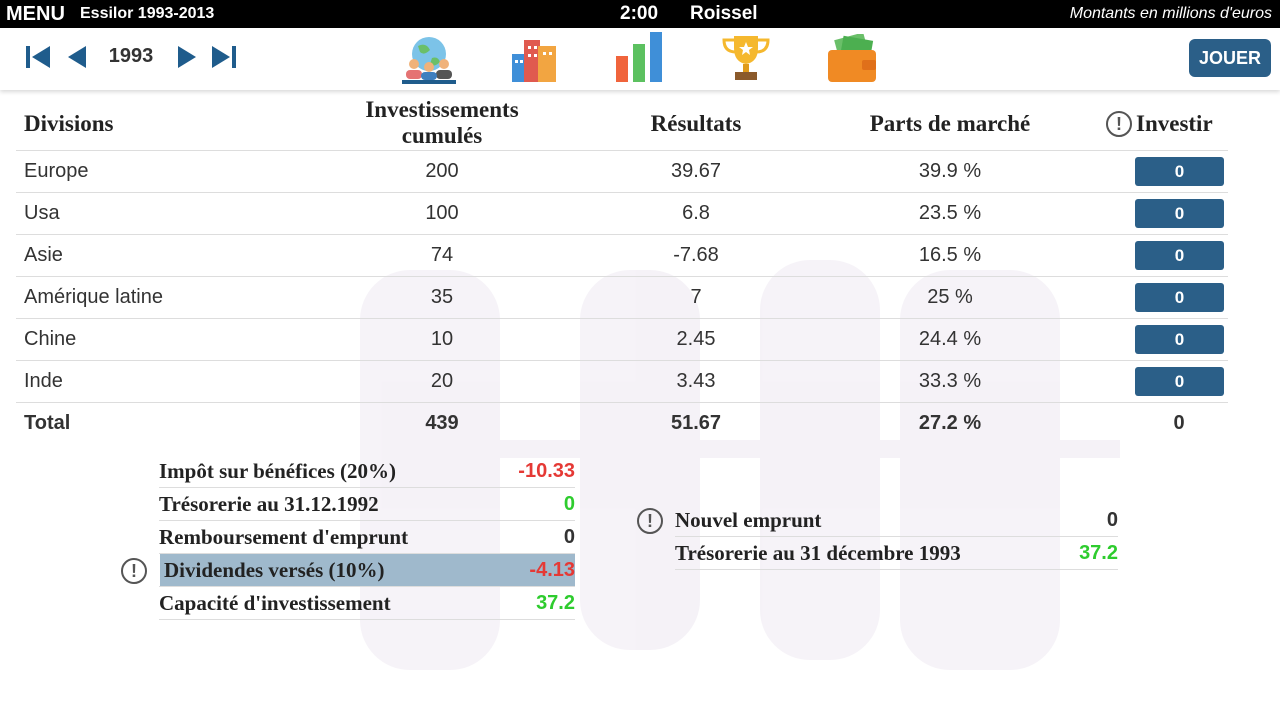 The width and height of the screenshot is (1280, 720). What do you see at coordinates (818, 553) in the screenshot?
I see `summary-label: Trésorerie au 31 décembre 1993` at bounding box center [818, 553].